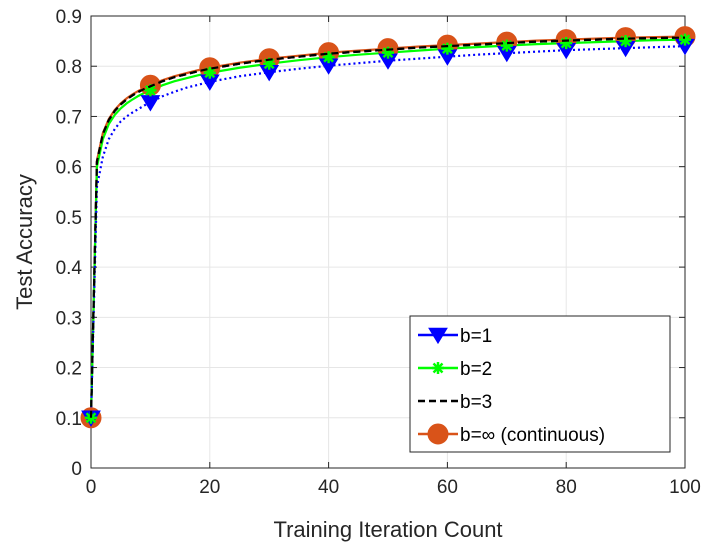 The height and width of the screenshot is (548, 707). Describe the element at coordinates (455, 369) in the screenshot. I see `legend-entry-2: b=2` at that location.